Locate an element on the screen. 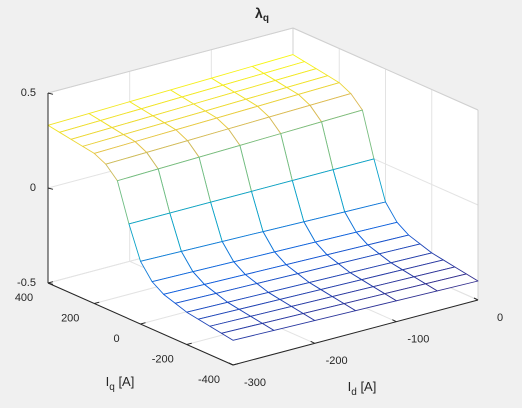 The width and height of the screenshot is (522, 408). y-axis-label: Iq [A] is located at coordinates (120, 383).